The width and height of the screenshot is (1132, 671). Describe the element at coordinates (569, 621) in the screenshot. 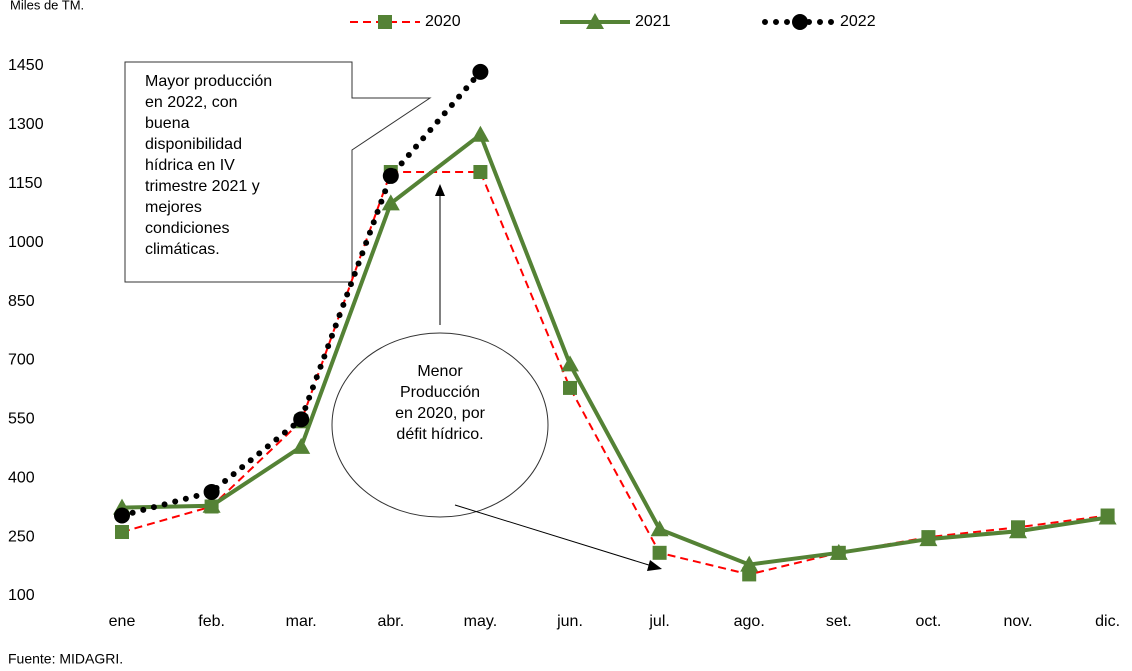

I see `x-tick-label: jun.` at that location.